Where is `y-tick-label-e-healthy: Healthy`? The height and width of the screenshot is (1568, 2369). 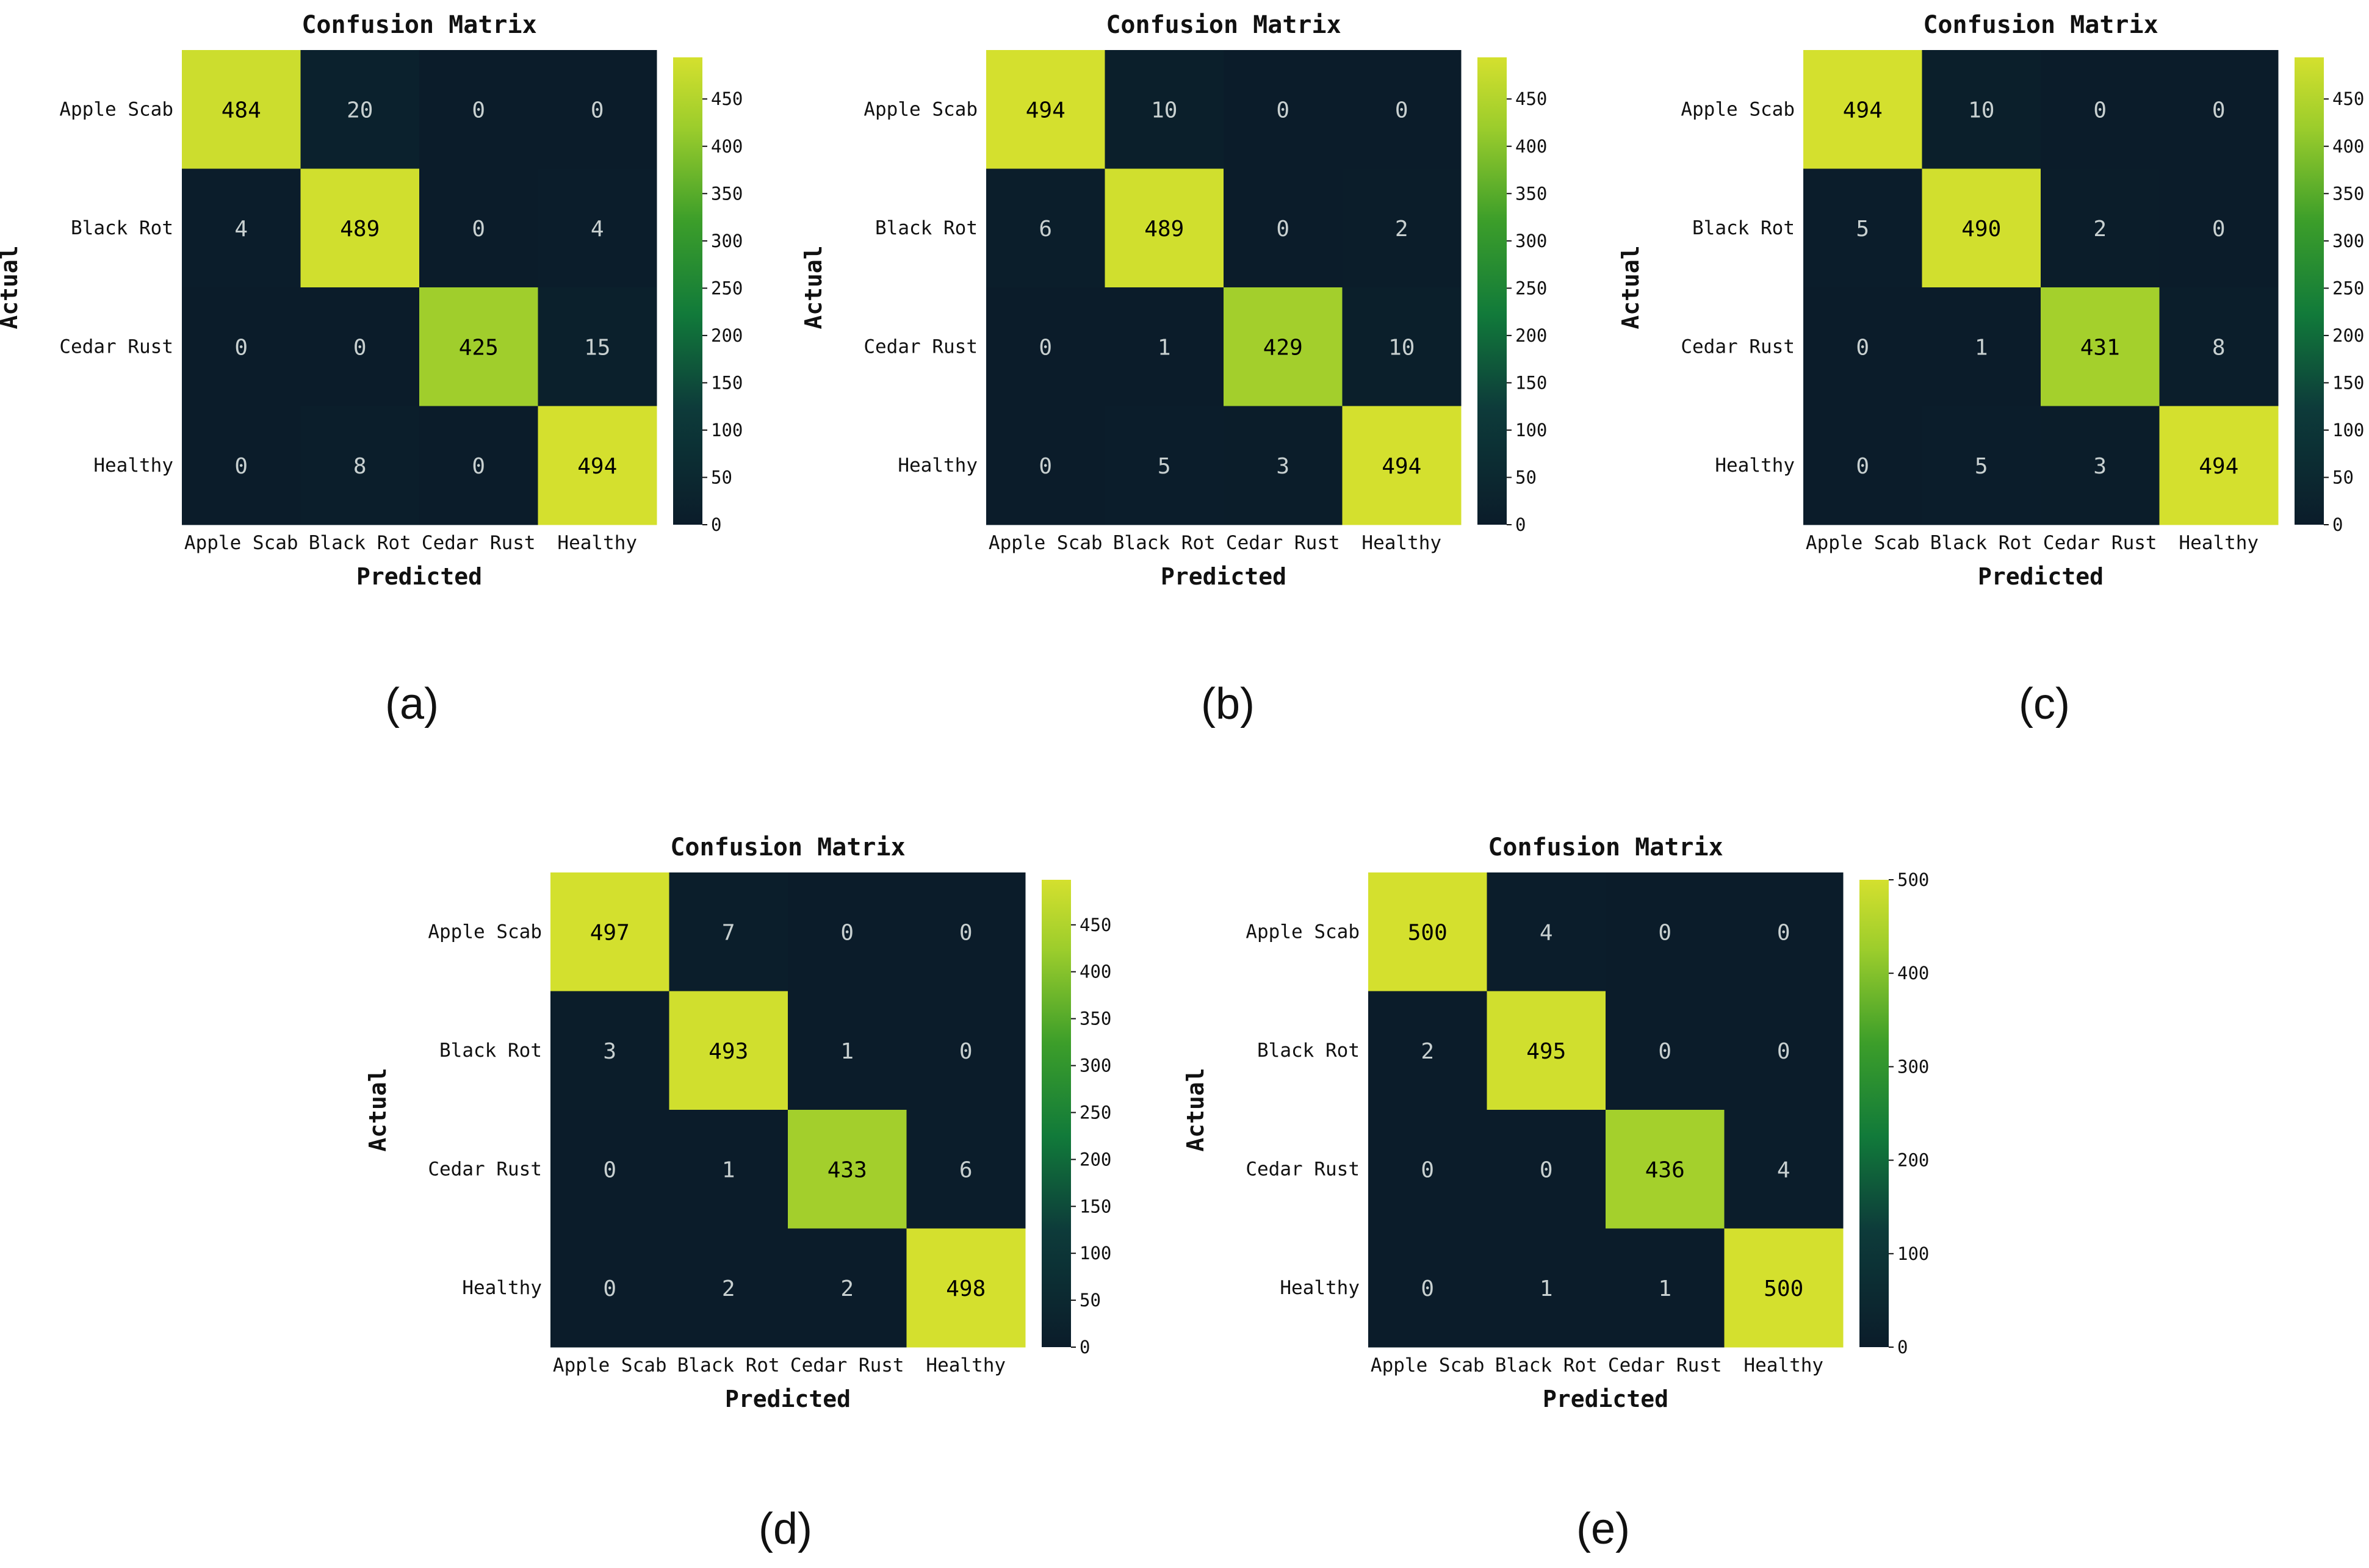
y-tick-label-e-healthy: Healthy is located at coordinates (1320, 1288).